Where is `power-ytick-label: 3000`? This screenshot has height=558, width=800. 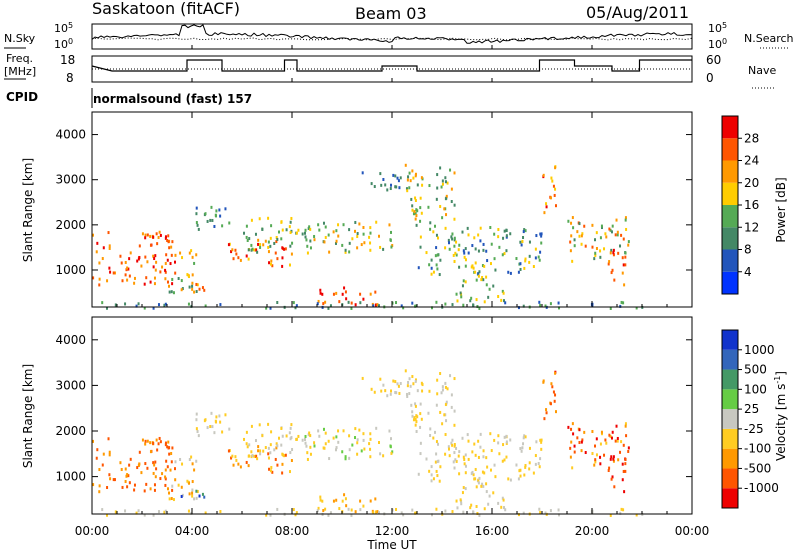 power-ytick-label: 3000 is located at coordinates (70, 180).